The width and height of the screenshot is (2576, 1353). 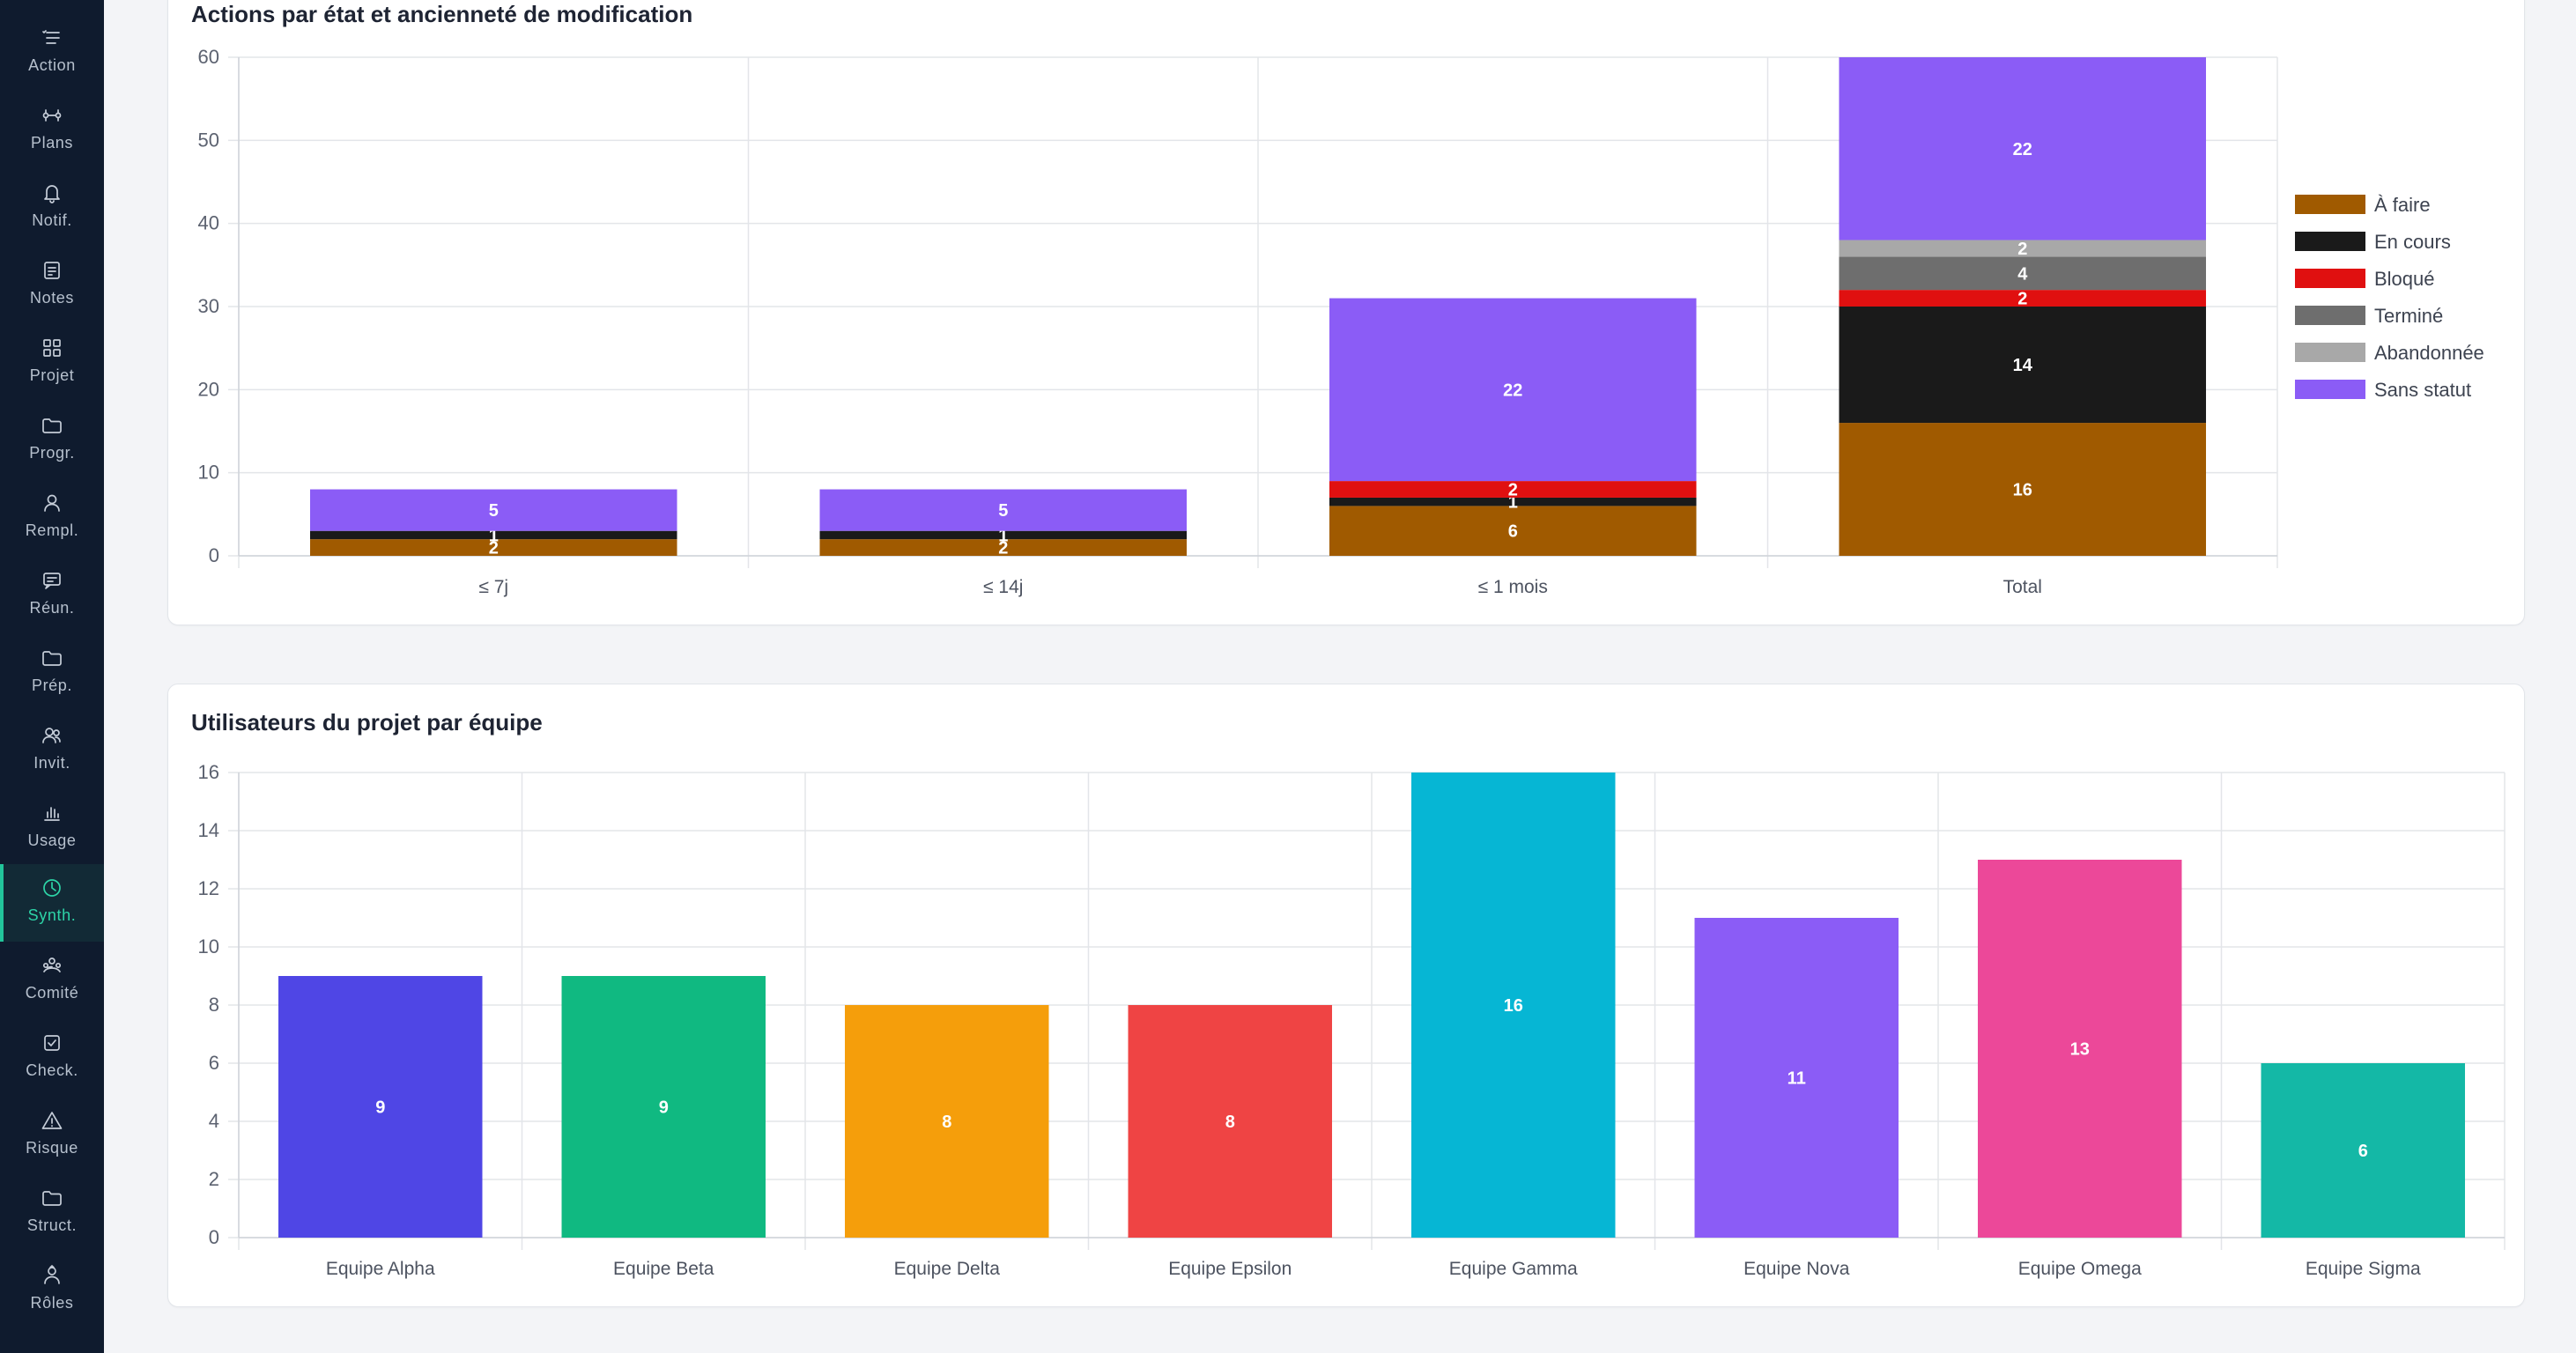 What do you see at coordinates (52, 115) in the screenshot?
I see `connection-icon` at bounding box center [52, 115].